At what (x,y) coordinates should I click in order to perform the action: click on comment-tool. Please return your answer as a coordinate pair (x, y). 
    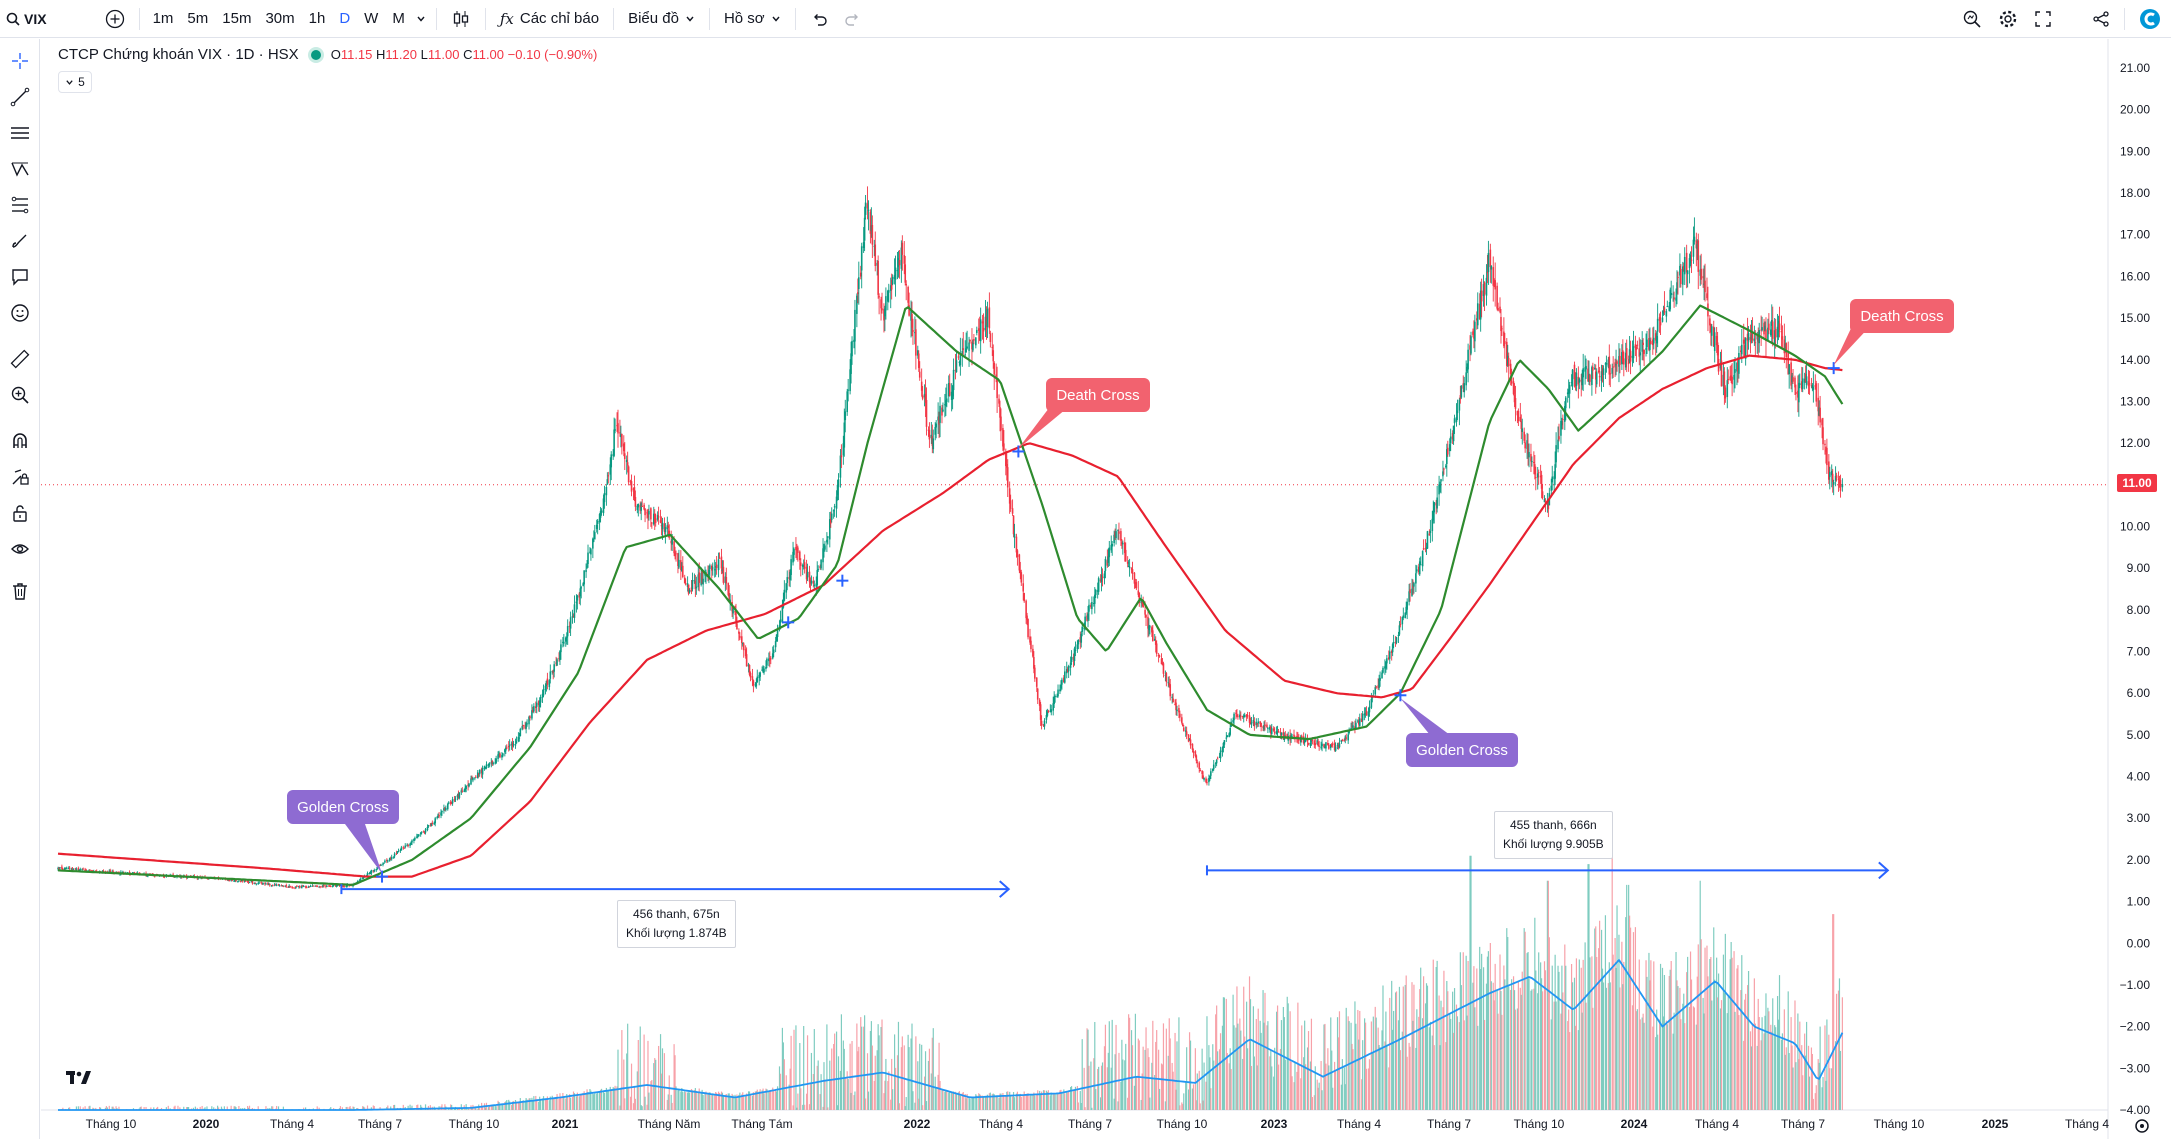
    Looking at the image, I should click on (20, 277).